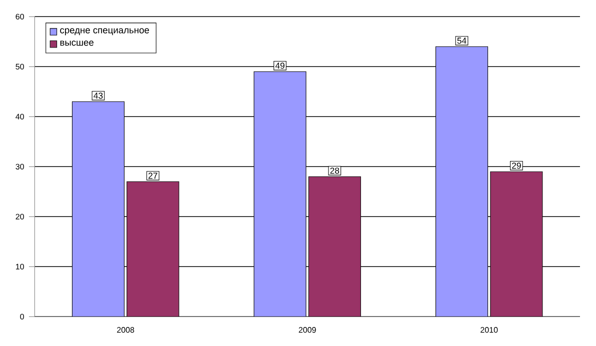  What do you see at coordinates (516, 165) in the screenshot?
I see `data-label: 29` at bounding box center [516, 165].